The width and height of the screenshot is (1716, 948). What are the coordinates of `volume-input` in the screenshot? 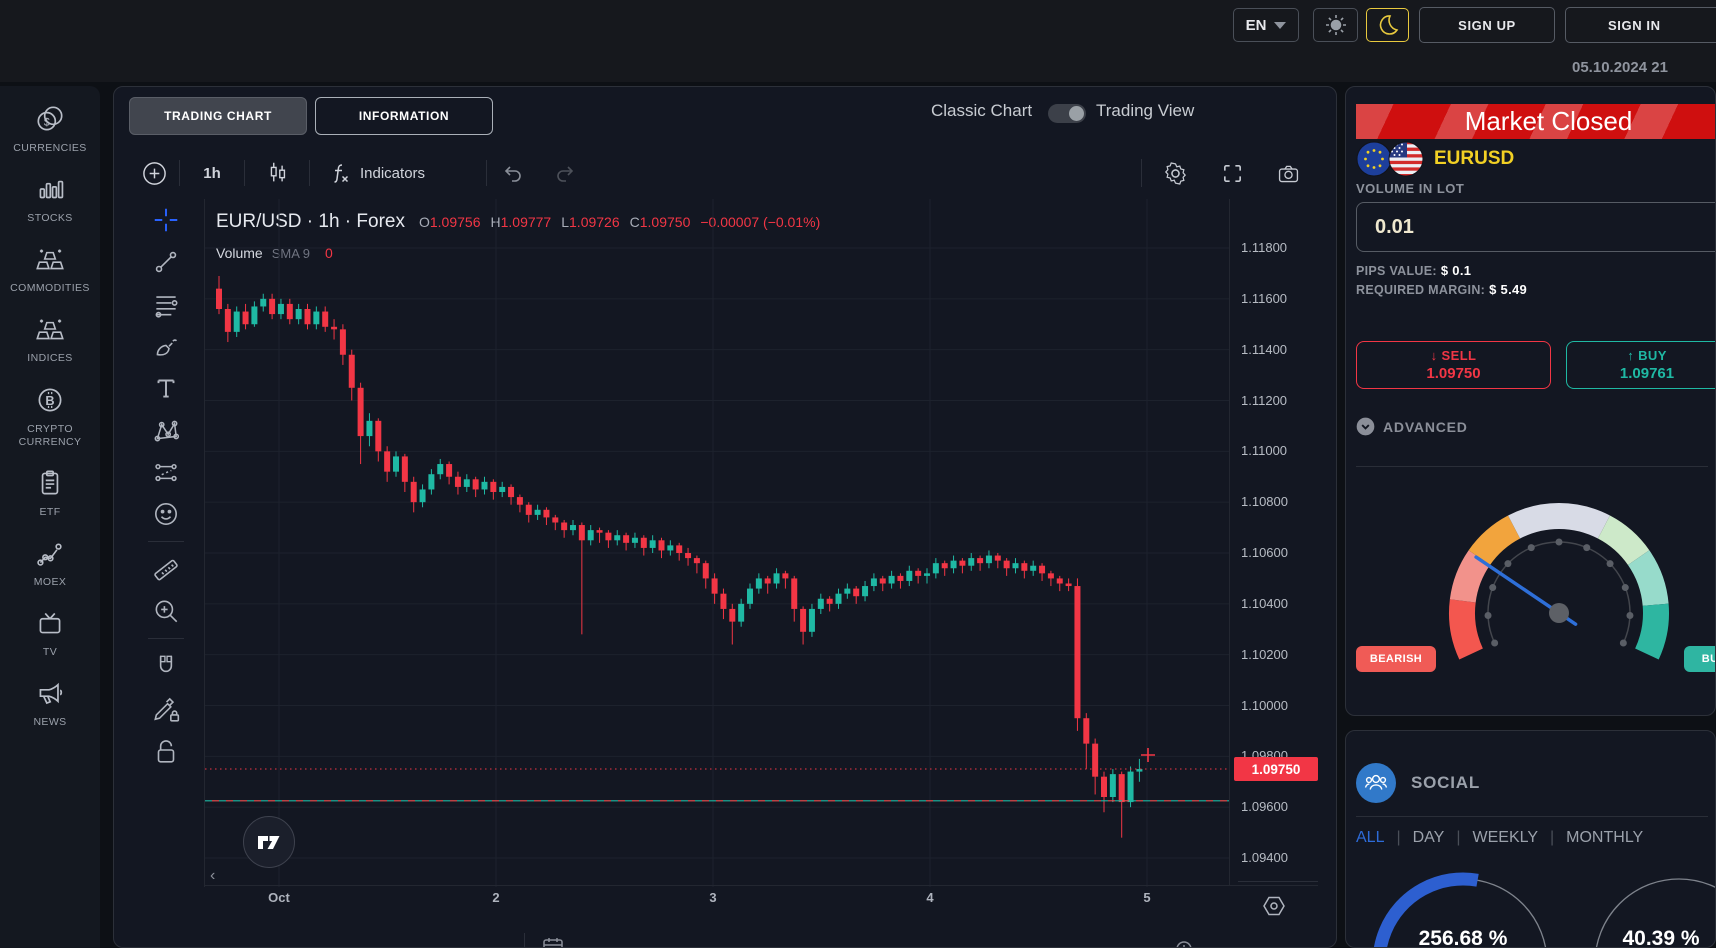 It's located at (1535, 227).